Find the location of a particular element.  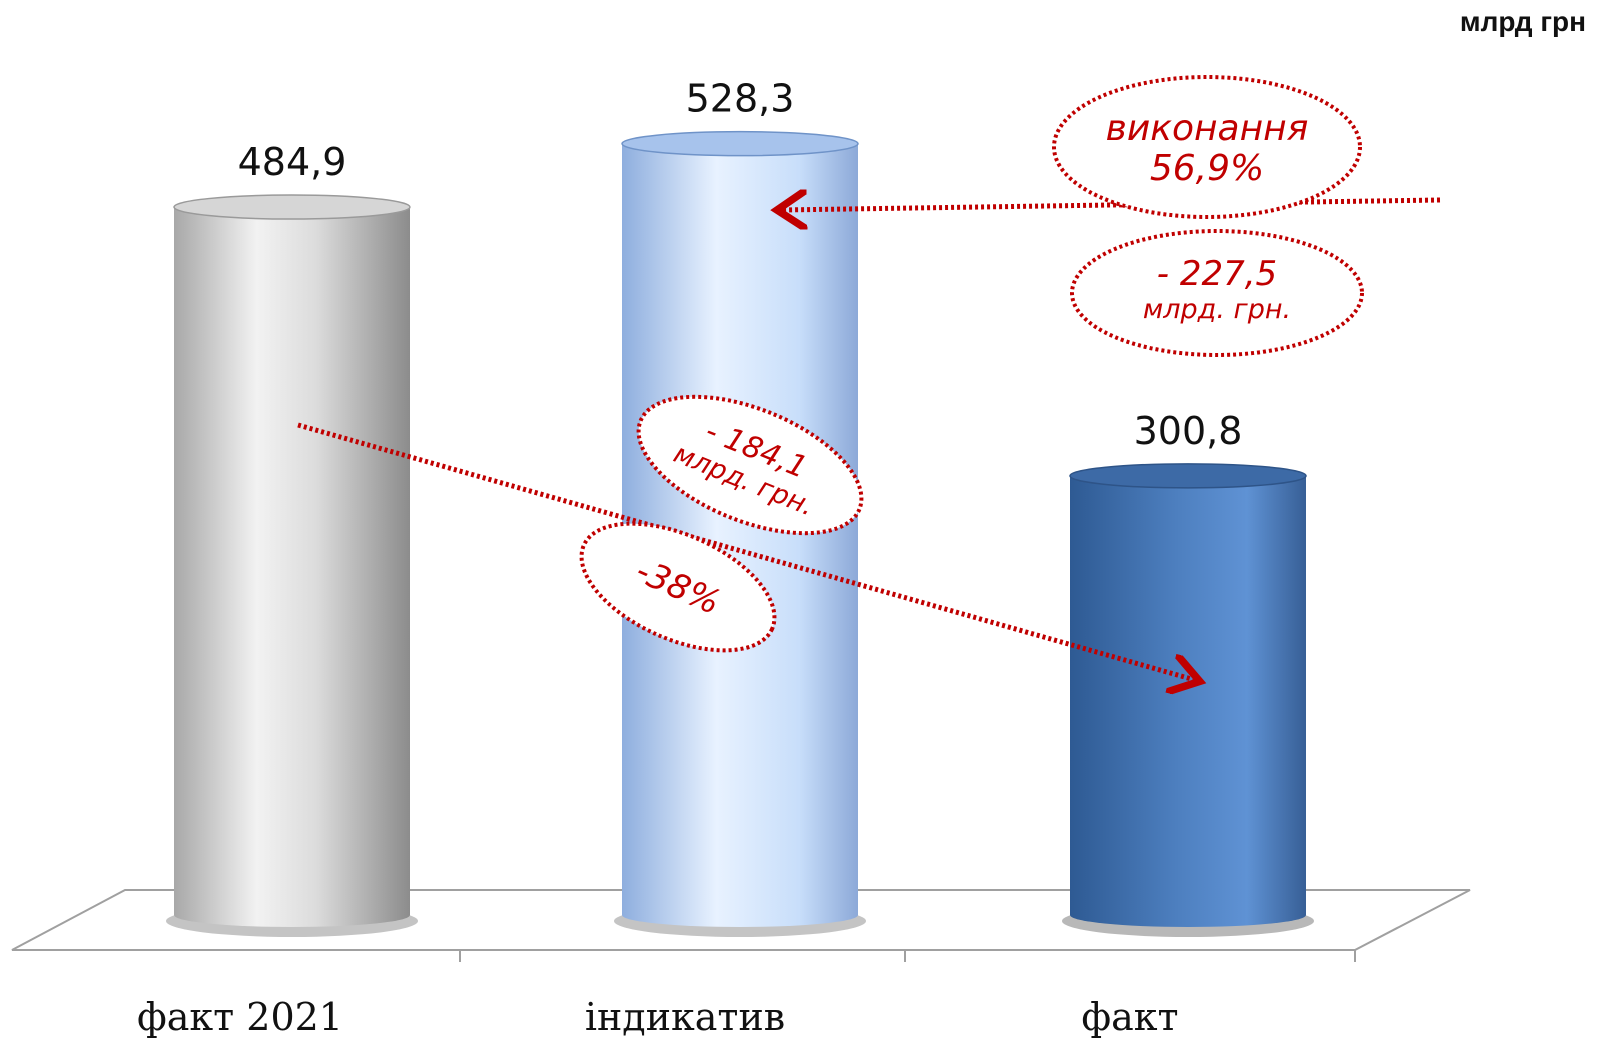

pct-2021-callout: -38% is located at coordinates (678, 587).